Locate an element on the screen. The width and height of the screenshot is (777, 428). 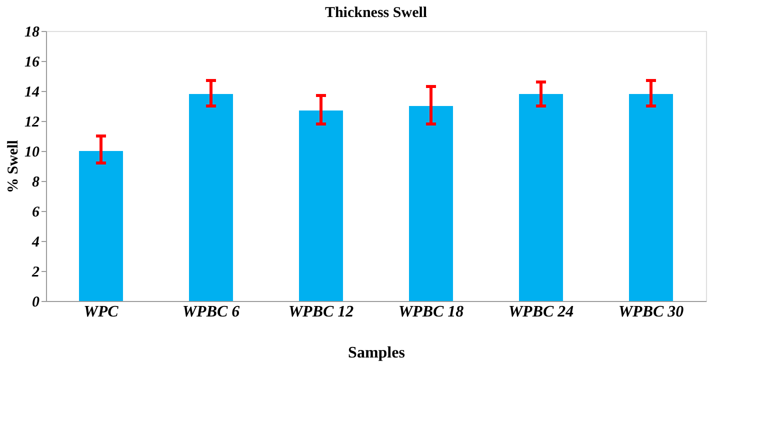
y-tick-label: 14 is located at coordinates (32, 92).